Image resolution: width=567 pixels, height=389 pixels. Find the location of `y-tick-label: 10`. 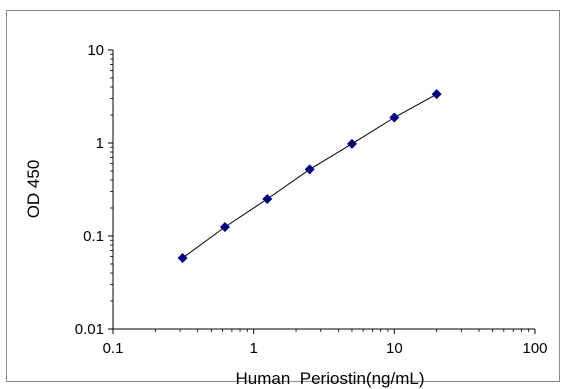

y-tick-label: 10 is located at coordinates (95, 50).